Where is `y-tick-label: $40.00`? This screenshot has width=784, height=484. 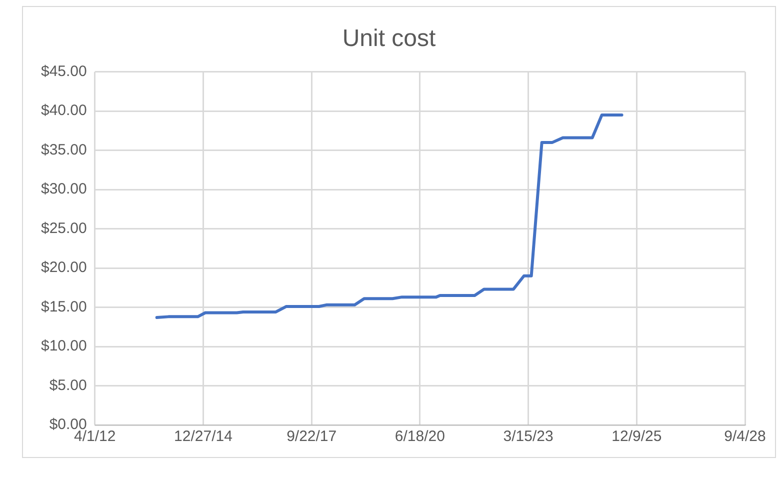
y-tick-label: $40.00 is located at coordinates (63, 111).